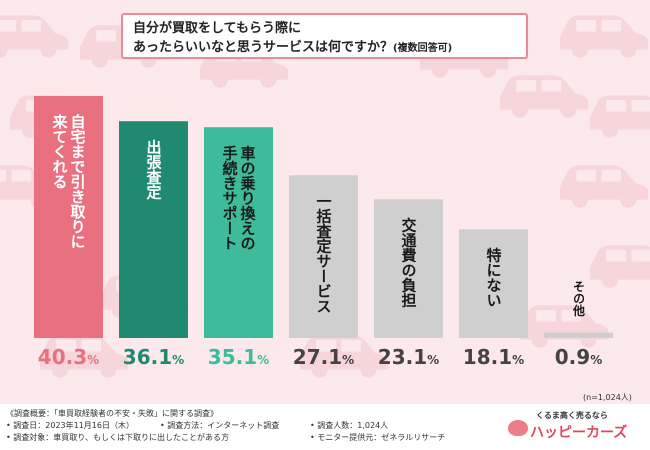 This screenshot has width=650, height=450. Describe the element at coordinates (378, 437) in the screenshot. I see `footer-provider: • モニター提供元：ゼネラルリサーチ` at that location.